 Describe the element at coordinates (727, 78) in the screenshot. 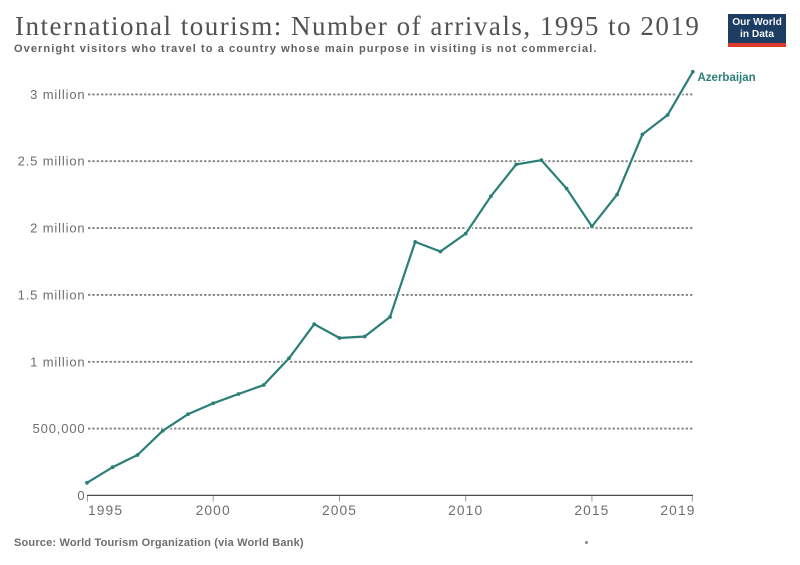

I see `svg-text: Azerbaijan` at that location.